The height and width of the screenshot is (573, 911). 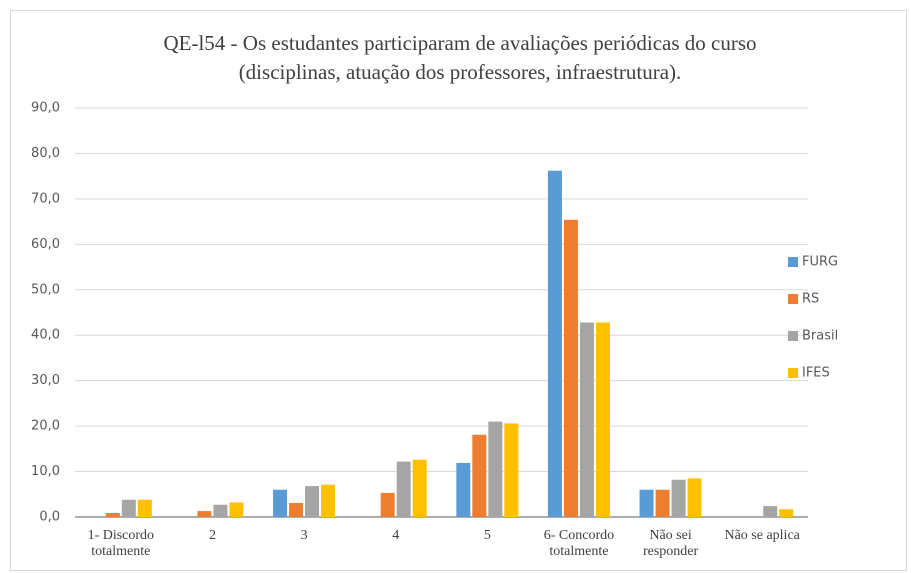 I want to click on x-tick-label: 4, so click(x=396, y=535).